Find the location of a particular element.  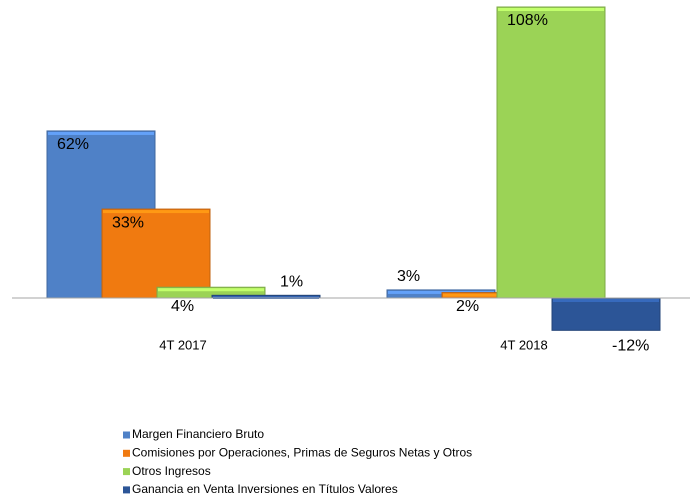

data-label: 1% is located at coordinates (291, 282).